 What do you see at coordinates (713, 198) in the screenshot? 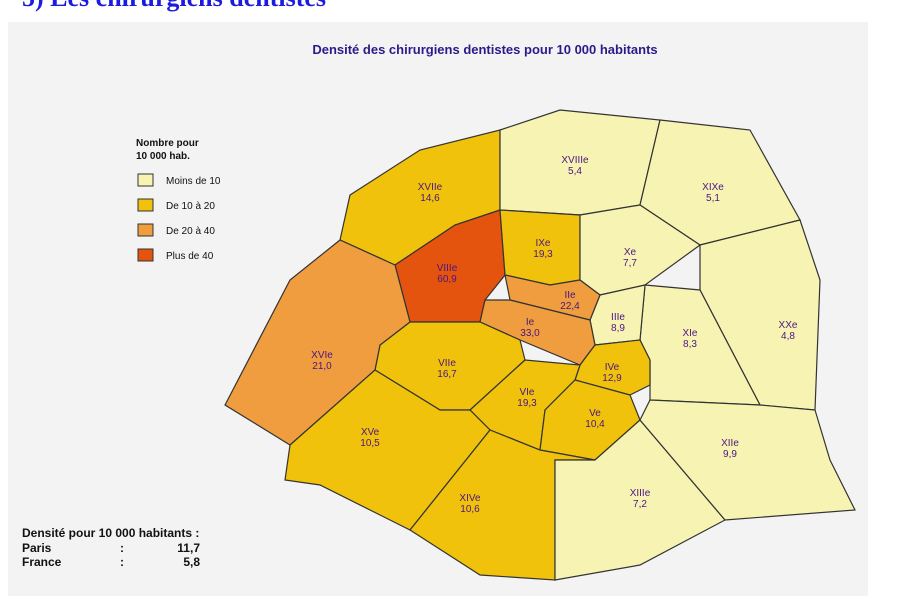
I see `region-value: 5,1` at bounding box center [713, 198].